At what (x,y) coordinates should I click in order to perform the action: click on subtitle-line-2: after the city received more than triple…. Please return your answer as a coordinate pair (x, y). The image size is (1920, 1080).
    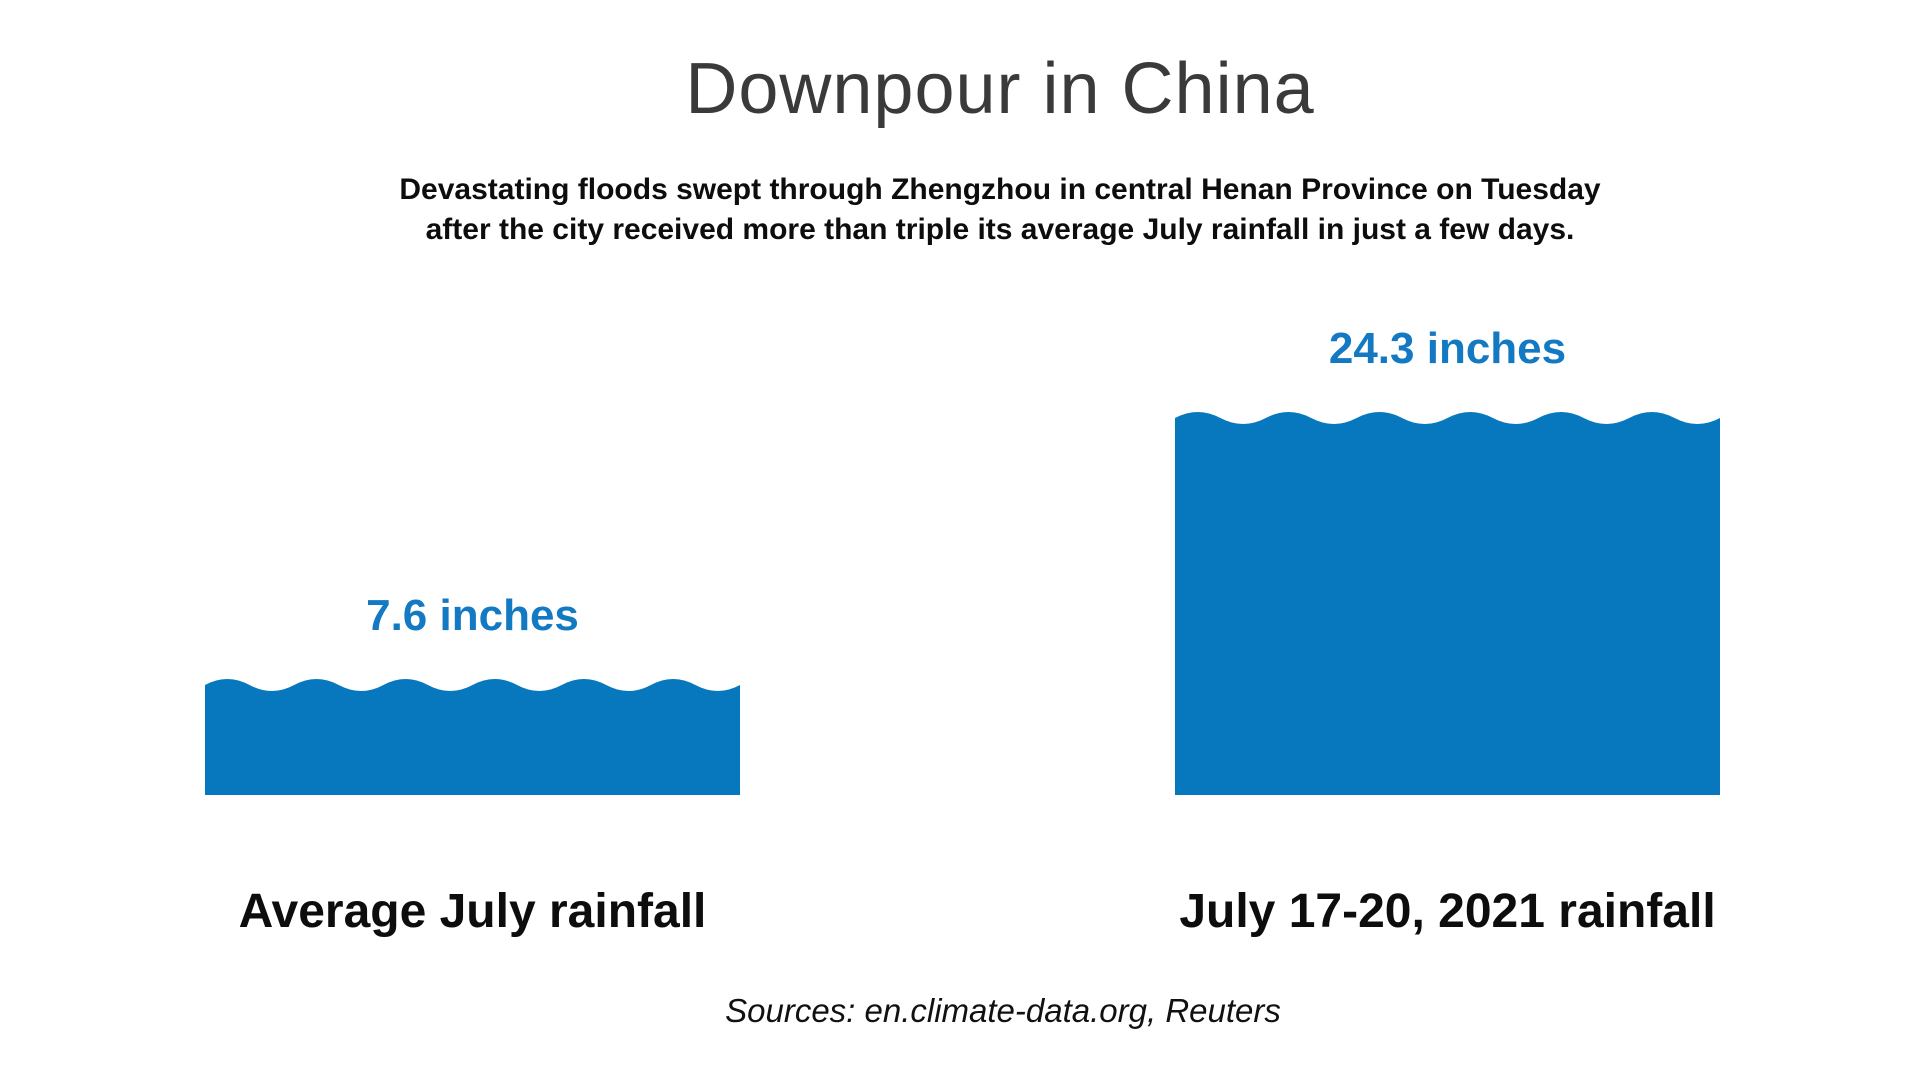
    Looking at the image, I should click on (1000, 229).